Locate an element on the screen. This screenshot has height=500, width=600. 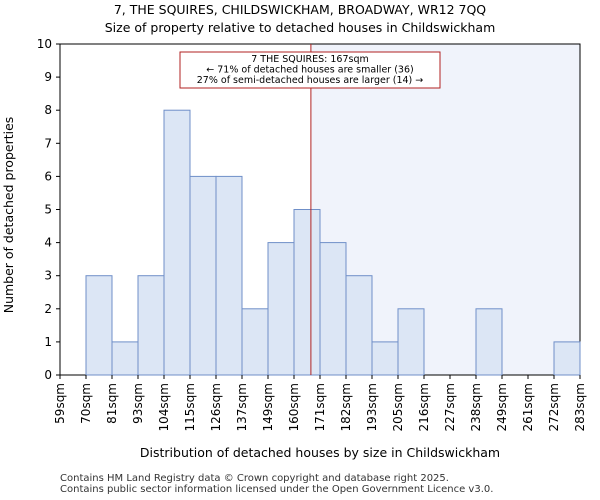
bar-126sqm is located at coordinates (229, 275).